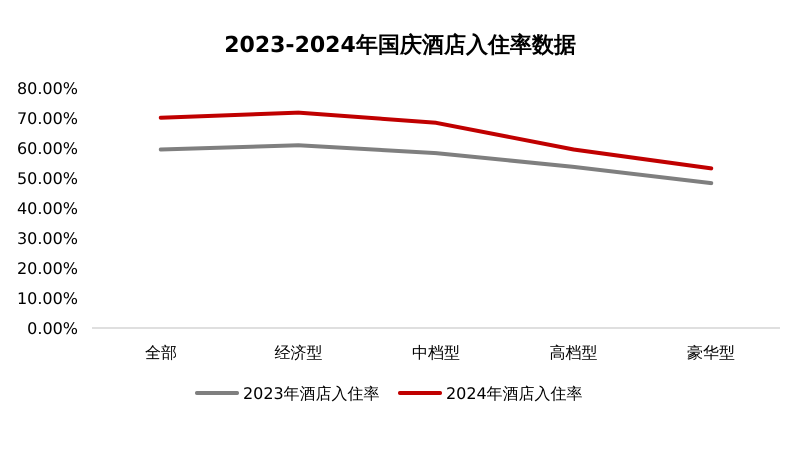 The height and width of the screenshot is (467, 800). Describe the element at coordinates (298, 352) in the screenshot. I see `x-tick-label: 经济型` at that location.